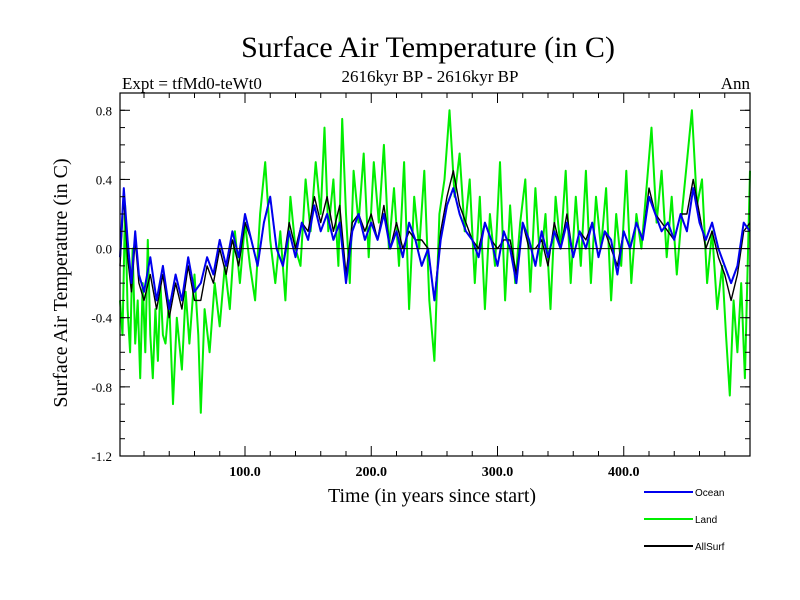 Image resolution: width=800 pixels, height=600 pixels. Describe the element at coordinates (432, 496) in the screenshot. I see `x-axis-label: Time (in years since start)` at that location.